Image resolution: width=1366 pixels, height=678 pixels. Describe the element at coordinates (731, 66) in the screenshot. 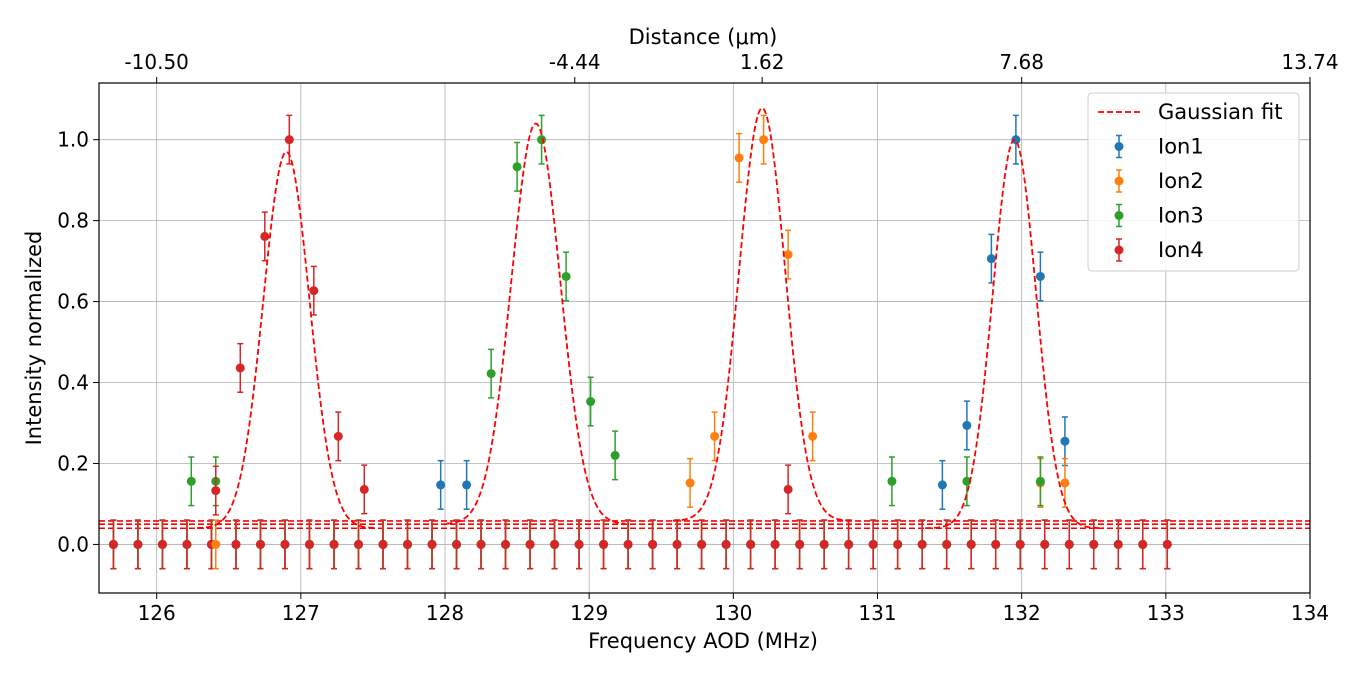

I see `top-x-ticks: -10.50 -4.44 1.62 7.68 13.74` at that location.